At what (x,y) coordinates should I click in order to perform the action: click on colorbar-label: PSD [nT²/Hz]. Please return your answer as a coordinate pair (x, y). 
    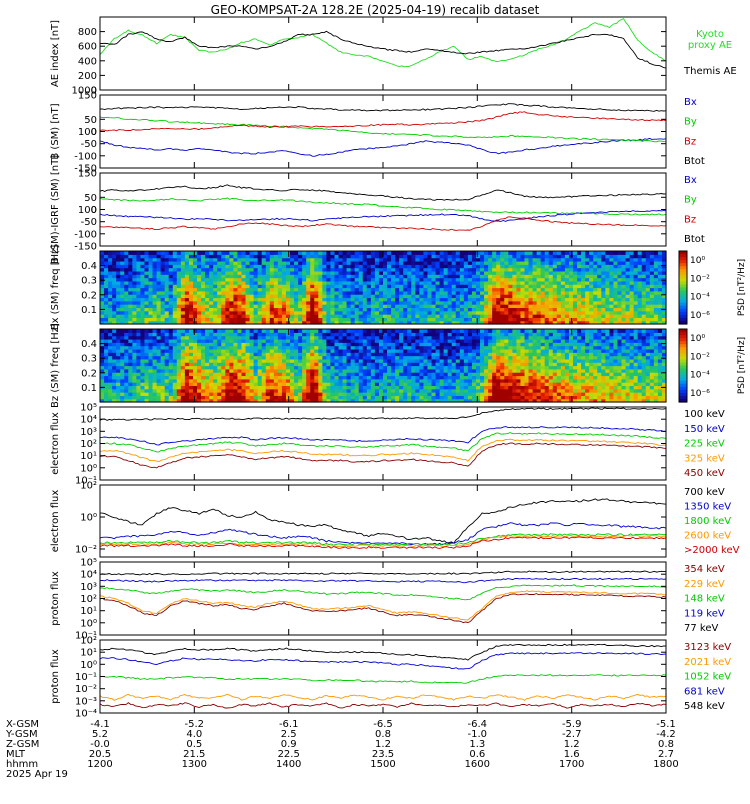
    Looking at the image, I should click on (742, 287).